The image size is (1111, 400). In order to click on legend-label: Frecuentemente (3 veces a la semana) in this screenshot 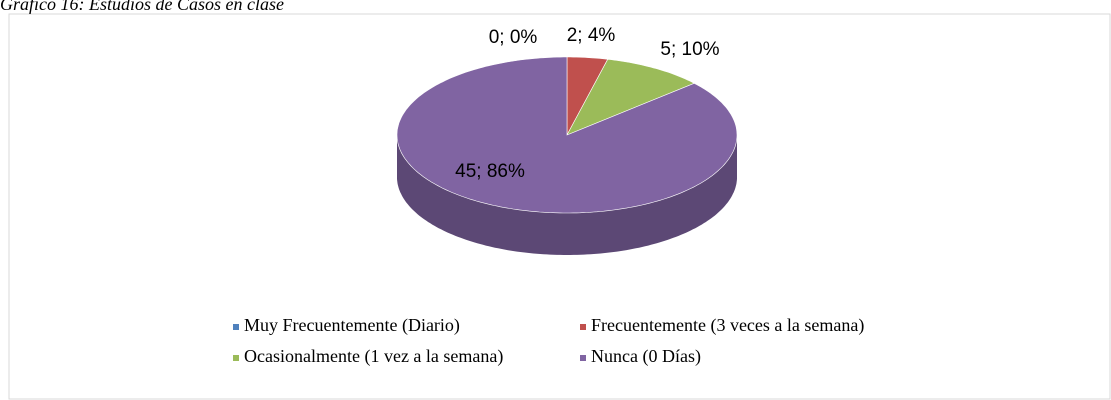, I will do `click(727, 325)`.